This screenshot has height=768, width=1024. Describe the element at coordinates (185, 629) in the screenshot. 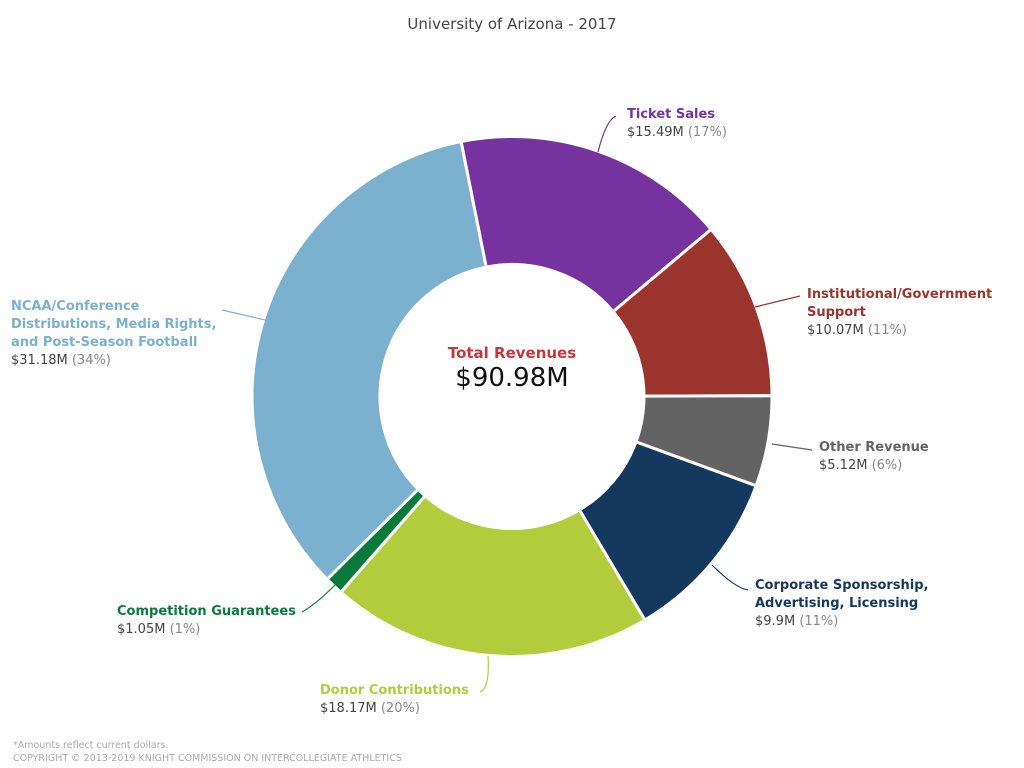

I see `slice-percent: (1%)` at that location.